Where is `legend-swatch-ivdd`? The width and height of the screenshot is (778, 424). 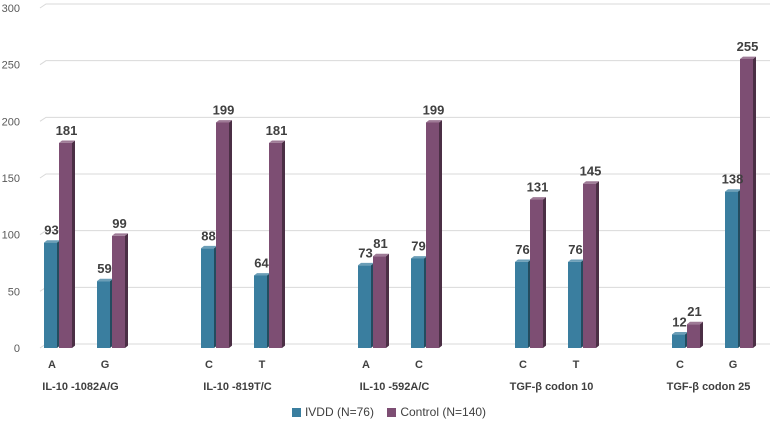
legend-swatch-ivdd is located at coordinates (296, 412).